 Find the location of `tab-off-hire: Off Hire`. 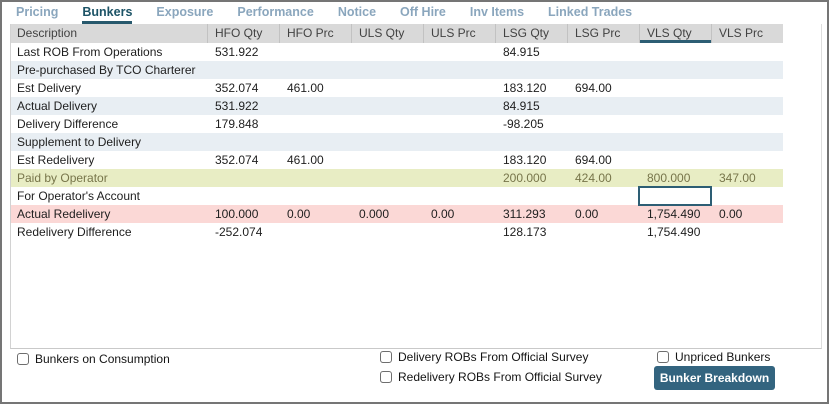

tab-off-hire: Off Hire is located at coordinates (423, 12).